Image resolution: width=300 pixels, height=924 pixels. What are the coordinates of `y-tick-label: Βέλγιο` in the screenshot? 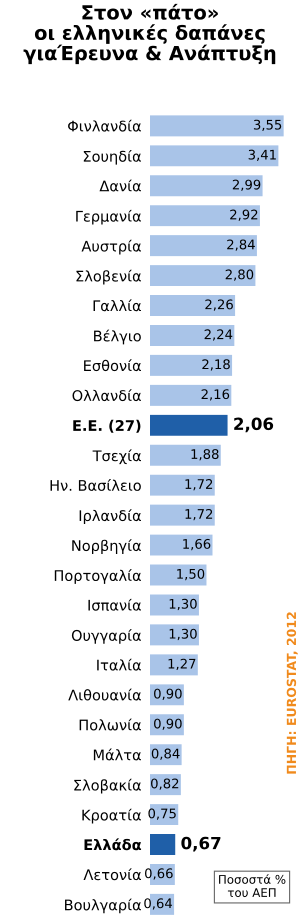 It's located at (117, 337).